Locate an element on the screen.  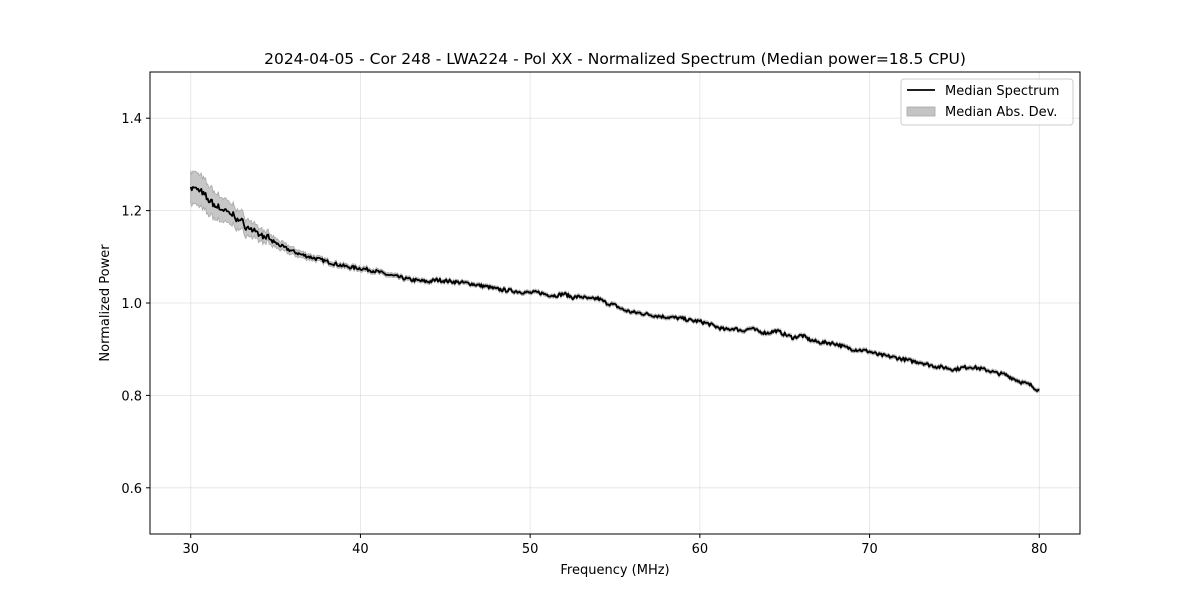
y-axis-label: Normalized Power is located at coordinates (105, 303).